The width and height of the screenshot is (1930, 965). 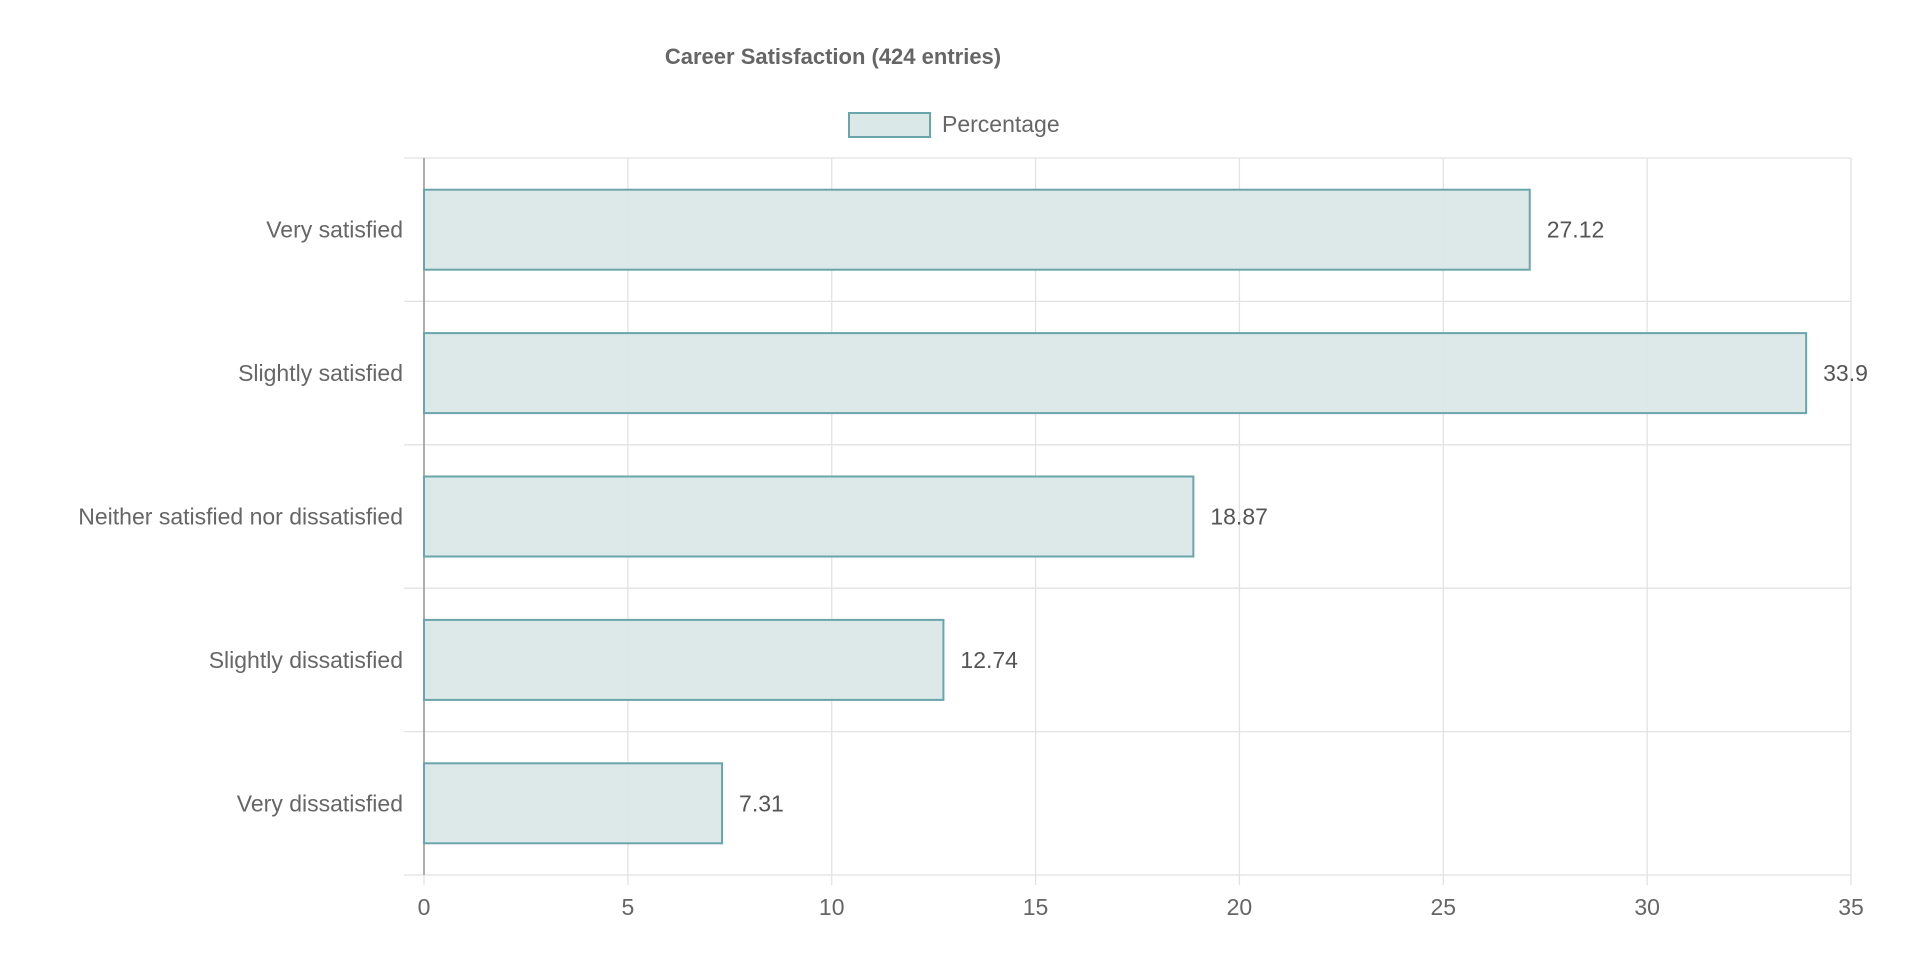 What do you see at coordinates (1240, 907) in the screenshot?
I see `x-tick-label: 20` at bounding box center [1240, 907].